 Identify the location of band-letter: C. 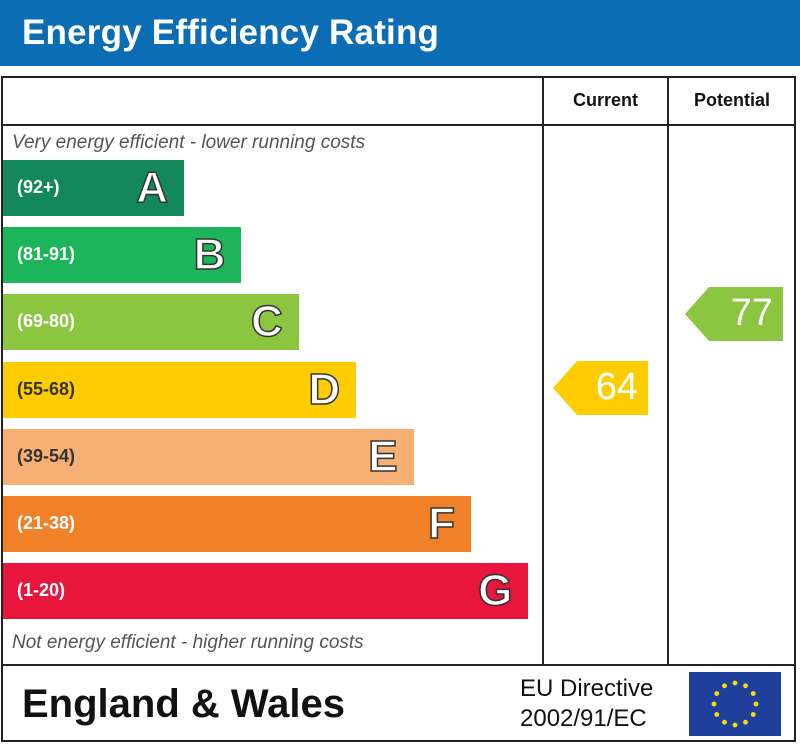
(266, 322).